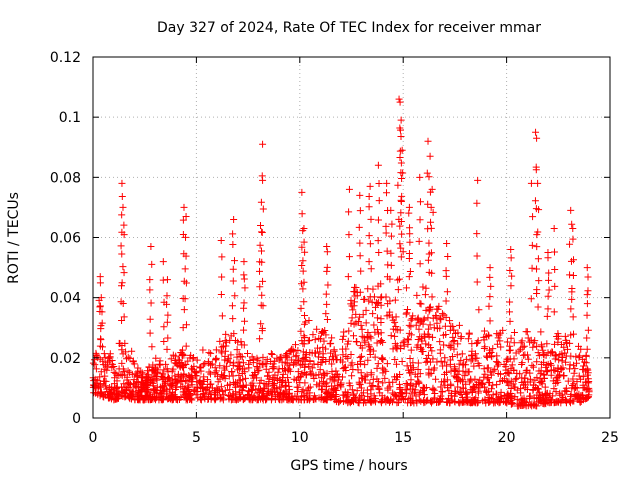  What do you see at coordinates (507, 438) in the screenshot?
I see `x-tick-label: 20` at bounding box center [507, 438].